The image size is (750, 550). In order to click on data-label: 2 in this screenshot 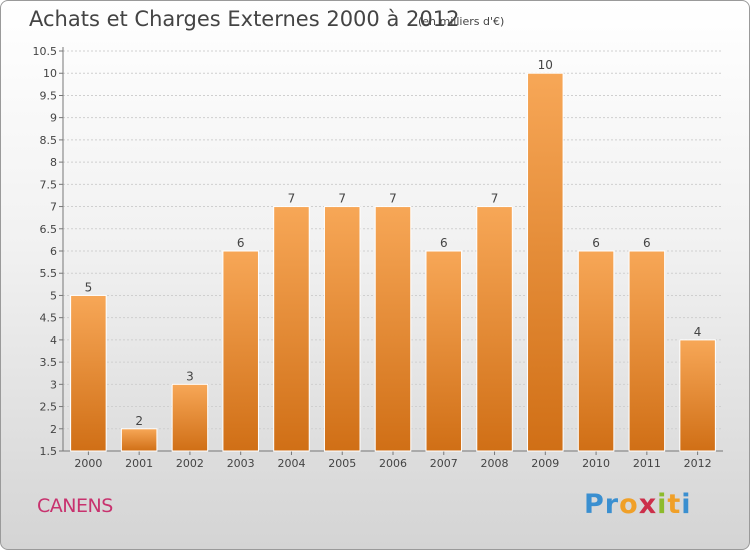, I will do `click(139, 421)`.